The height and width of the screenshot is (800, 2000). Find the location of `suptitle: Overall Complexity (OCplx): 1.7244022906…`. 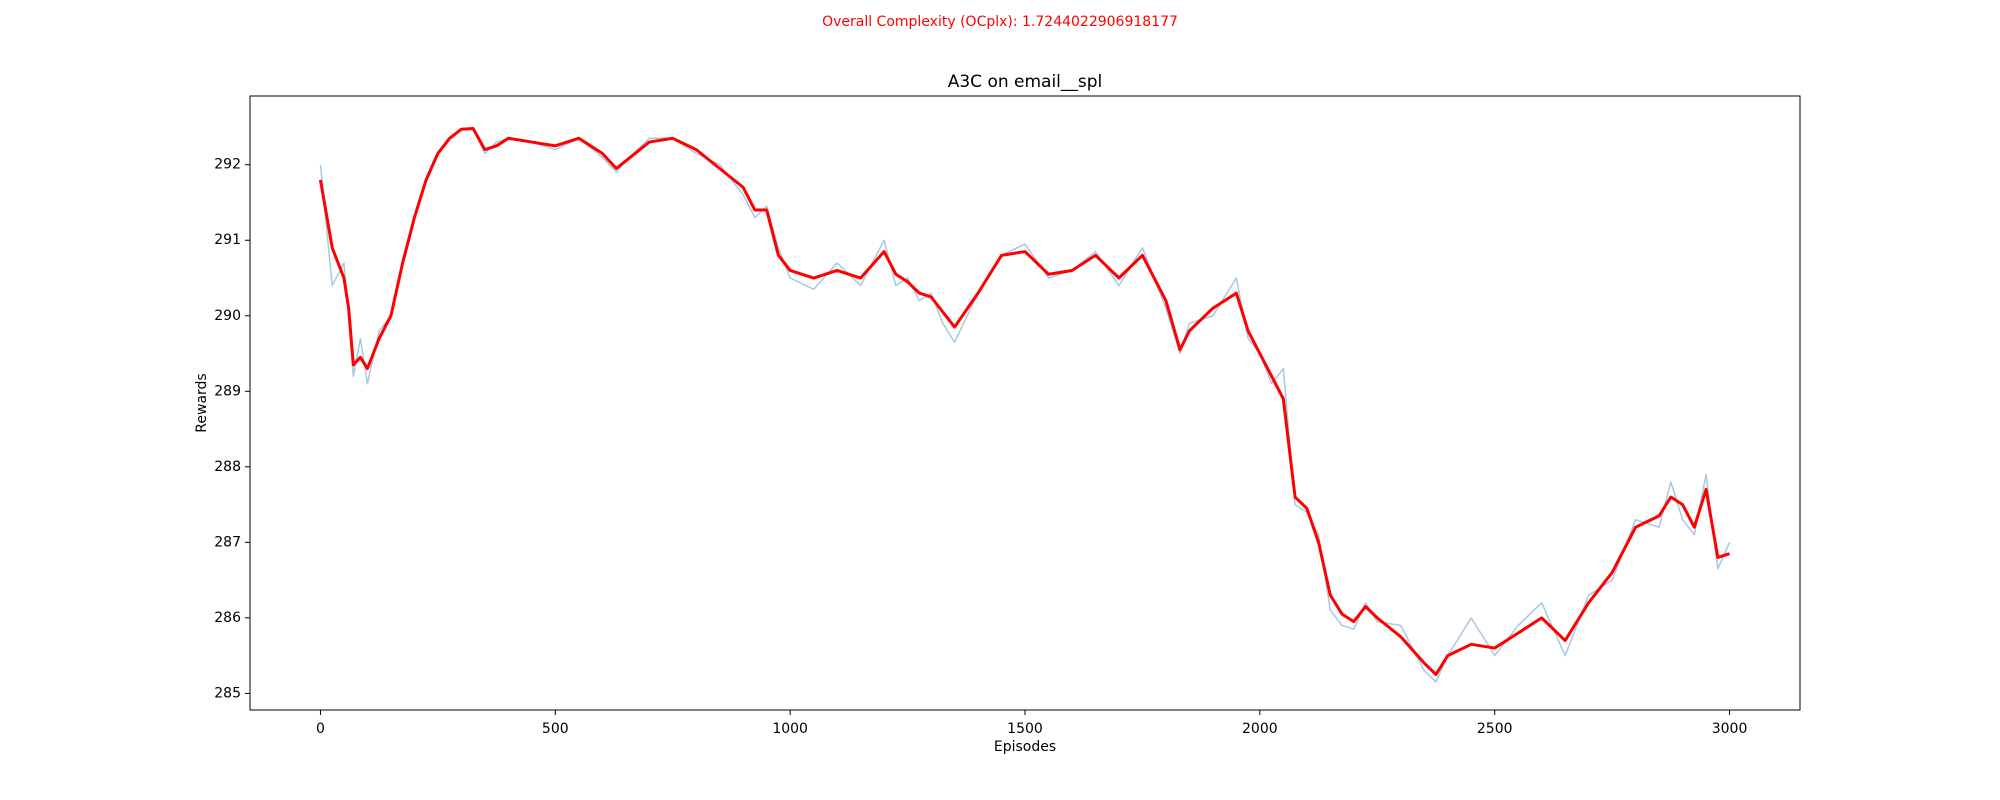

suptitle: Overall Complexity (OCplx): 1.7244022906… is located at coordinates (1000, 22).